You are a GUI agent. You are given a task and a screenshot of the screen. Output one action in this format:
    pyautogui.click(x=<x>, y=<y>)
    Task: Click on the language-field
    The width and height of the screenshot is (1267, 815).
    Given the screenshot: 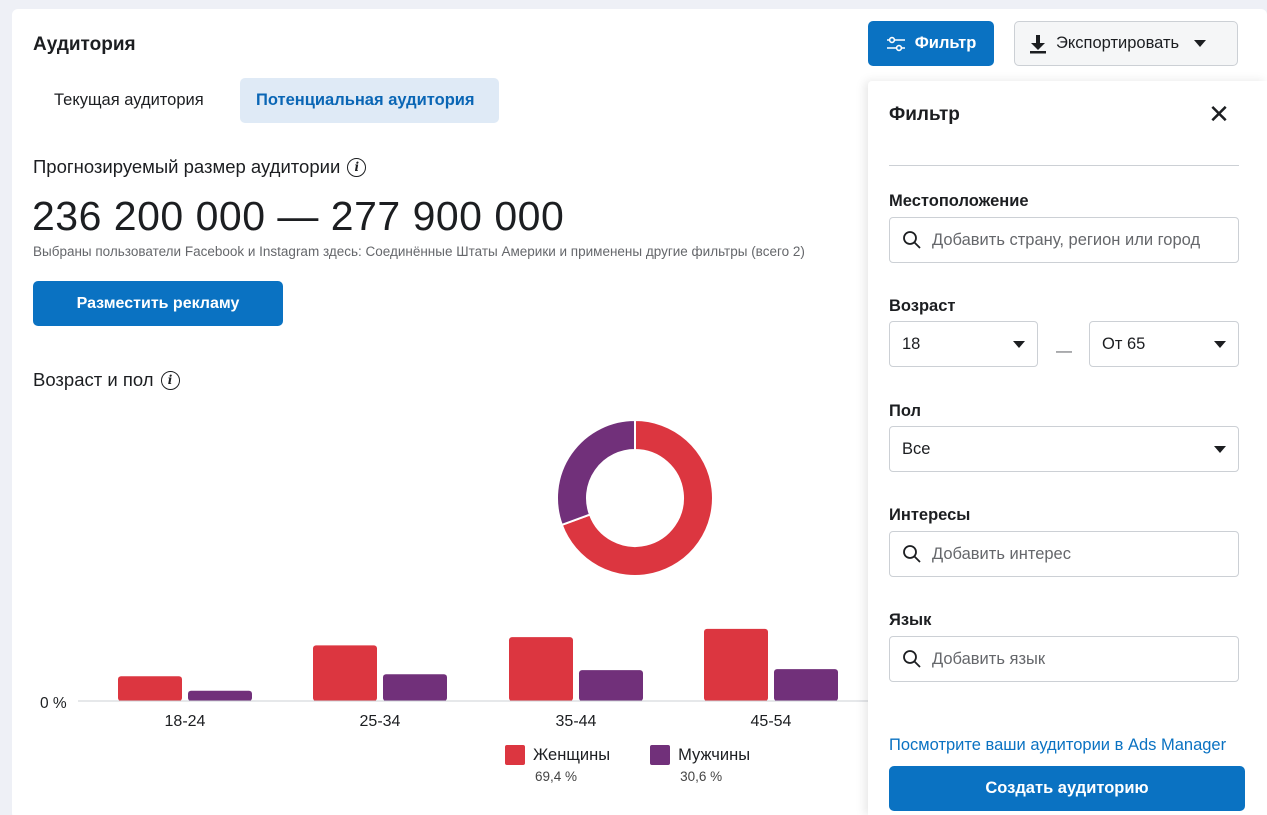 What is the action you would take?
    pyautogui.click(x=1064, y=659)
    